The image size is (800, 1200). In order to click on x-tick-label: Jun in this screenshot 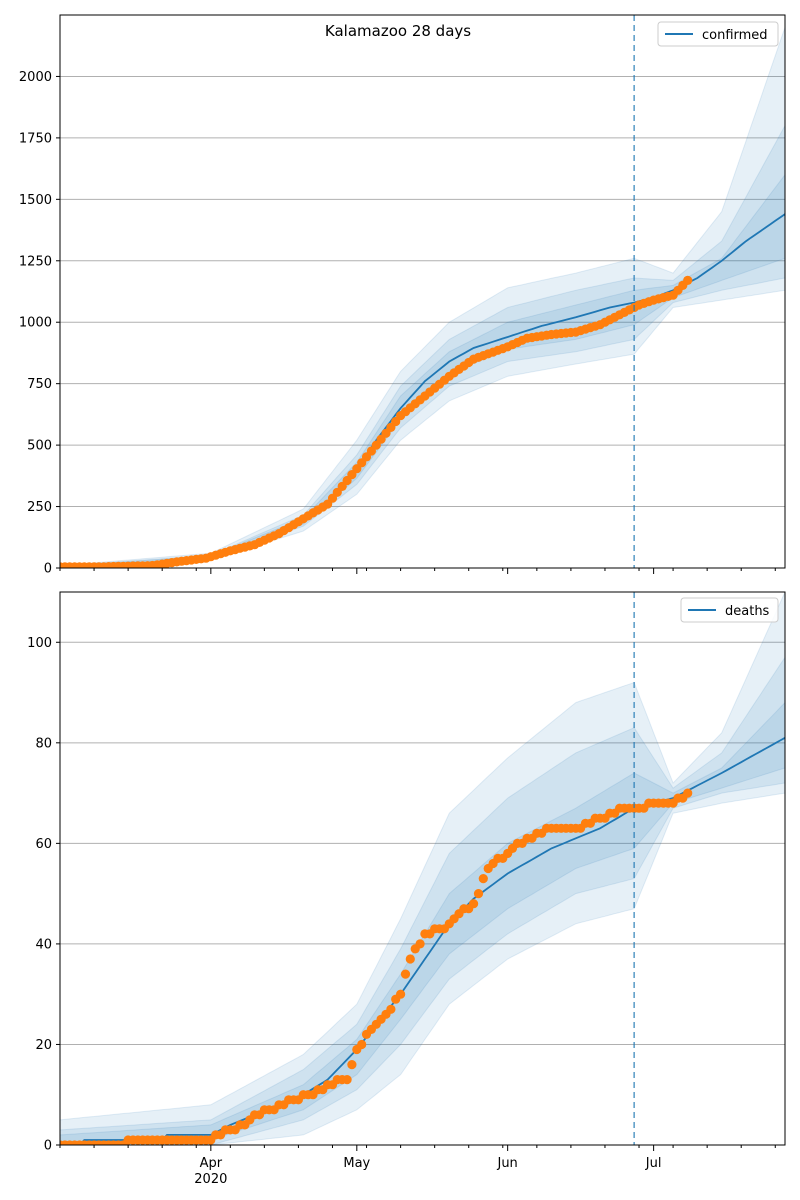, I will do `click(506, 1163)`.